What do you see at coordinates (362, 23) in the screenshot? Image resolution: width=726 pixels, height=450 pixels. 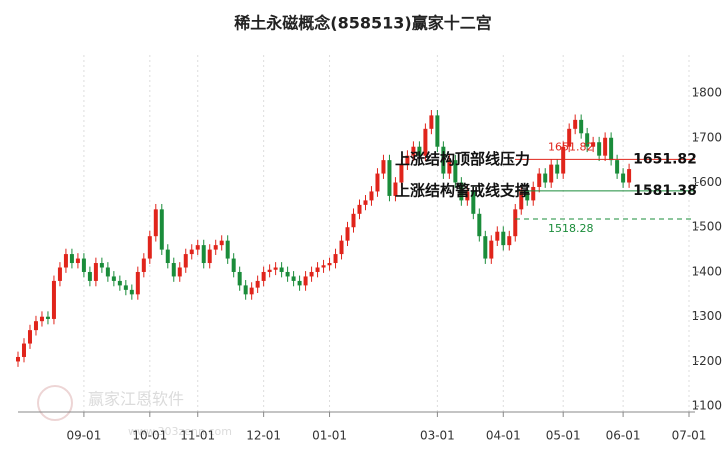 I see `chart-title: 稀土永磁概念(858513)赢家十二宫` at bounding box center [362, 23].